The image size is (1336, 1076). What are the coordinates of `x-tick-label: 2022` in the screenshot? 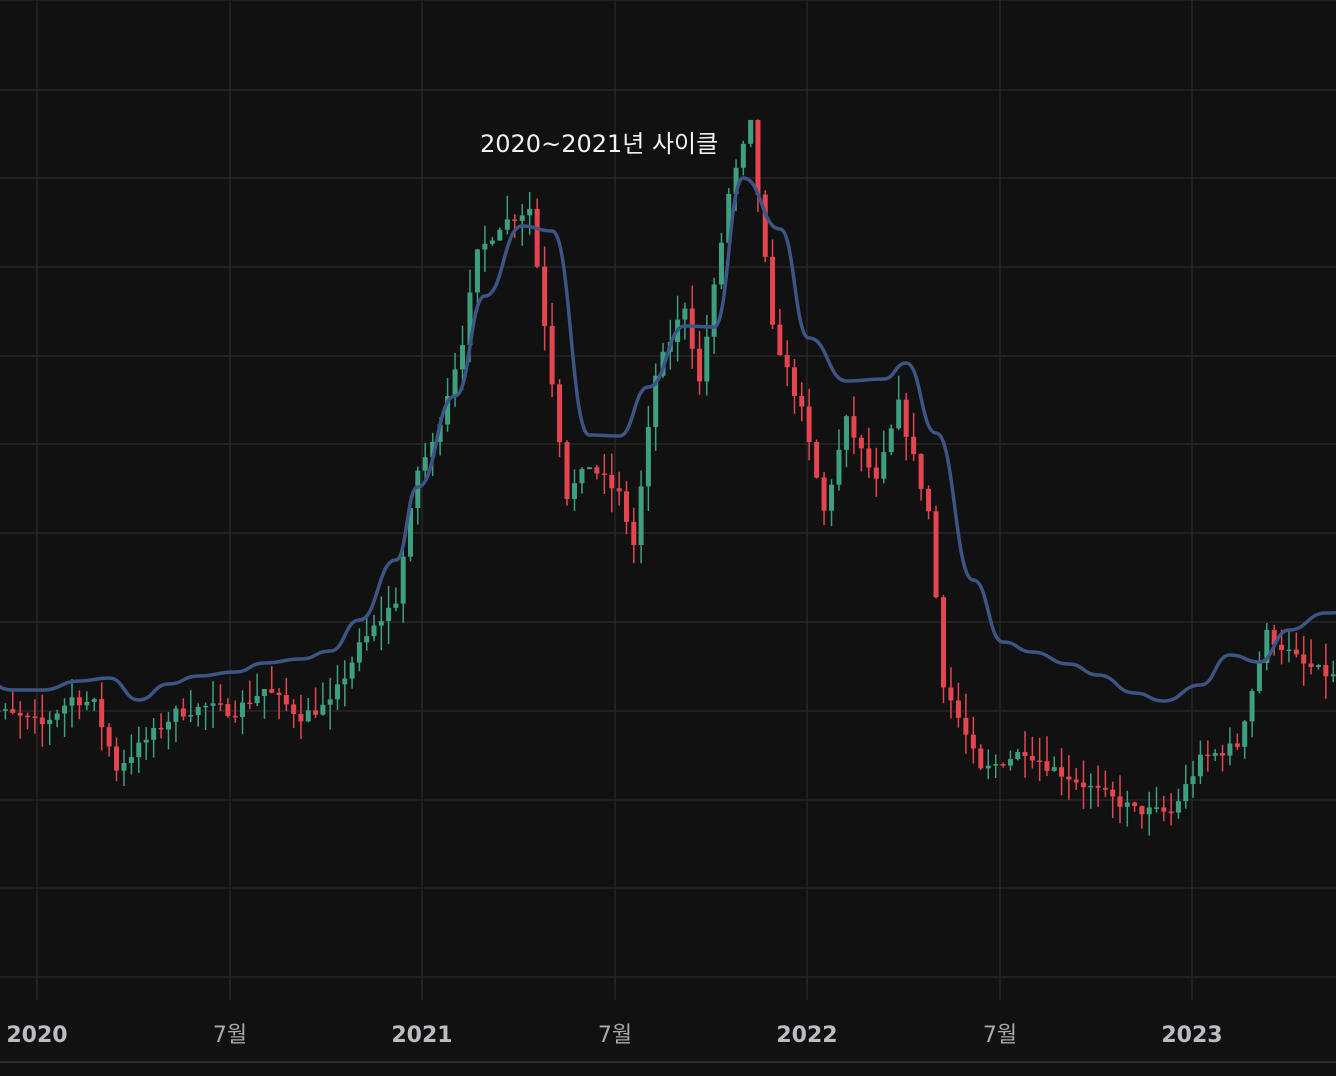 It's located at (806, 1035).